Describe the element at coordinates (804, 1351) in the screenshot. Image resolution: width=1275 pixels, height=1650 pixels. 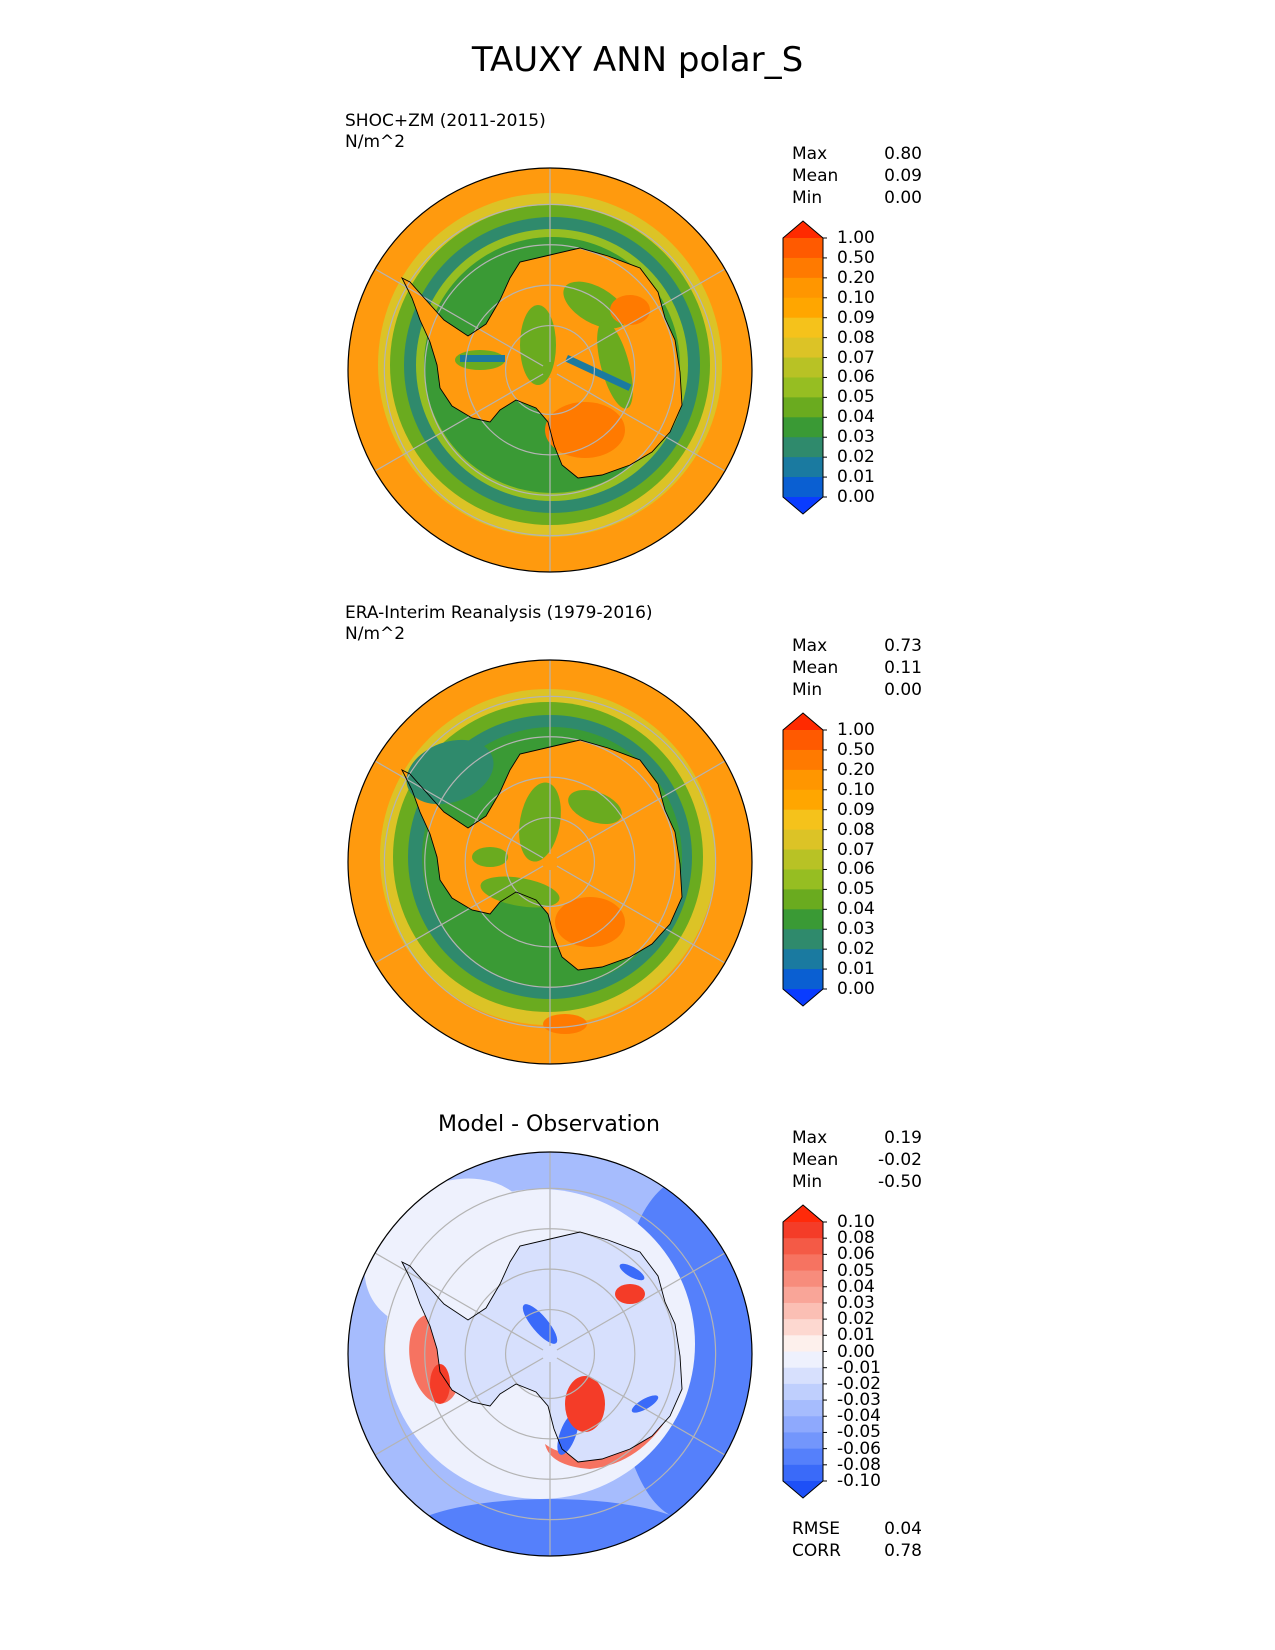
I see `difference-colorbar` at that location.